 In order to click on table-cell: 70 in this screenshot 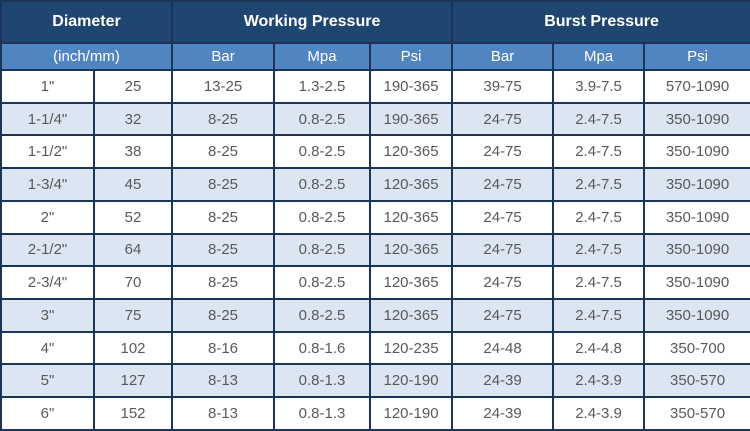, I will do `click(133, 283)`.